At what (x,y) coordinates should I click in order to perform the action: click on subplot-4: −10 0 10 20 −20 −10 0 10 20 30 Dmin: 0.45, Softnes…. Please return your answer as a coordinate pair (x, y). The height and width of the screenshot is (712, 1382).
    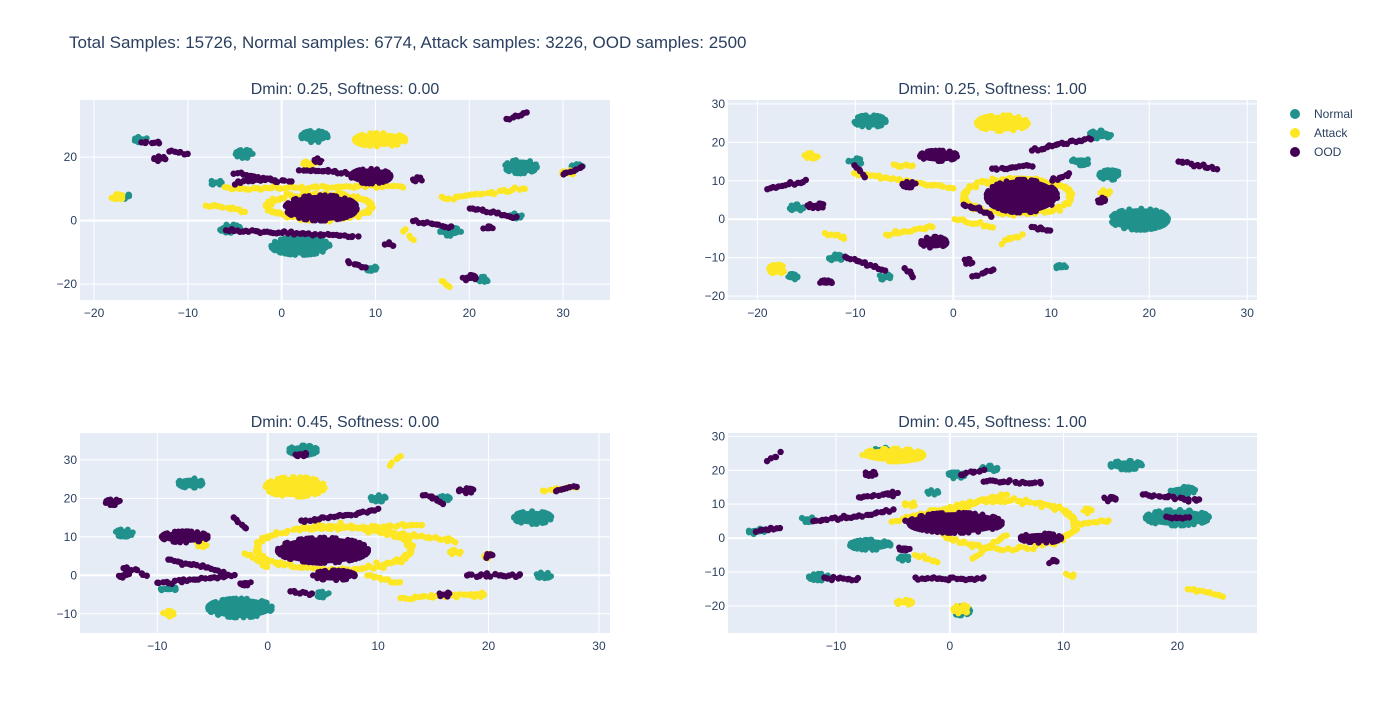
    Looking at the image, I should click on (981, 533).